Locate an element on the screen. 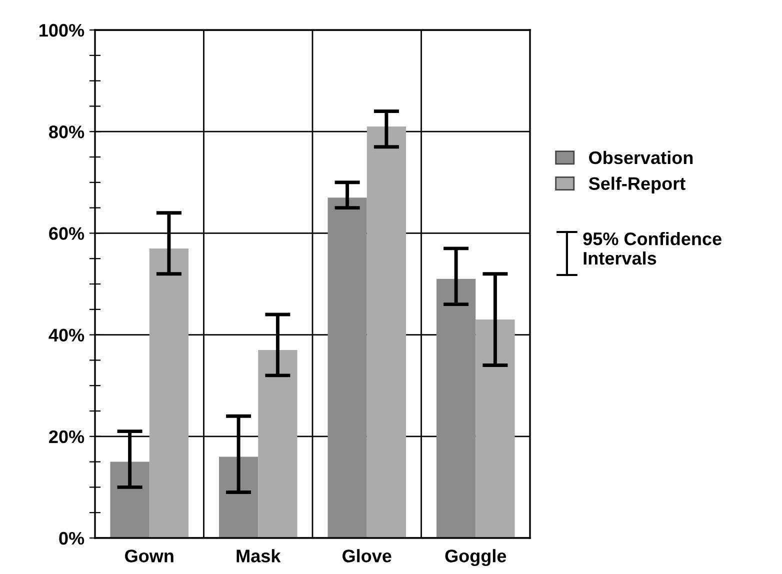 The width and height of the screenshot is (782, 574). legend-label: Self-Report is located at coordinates (637, 185).